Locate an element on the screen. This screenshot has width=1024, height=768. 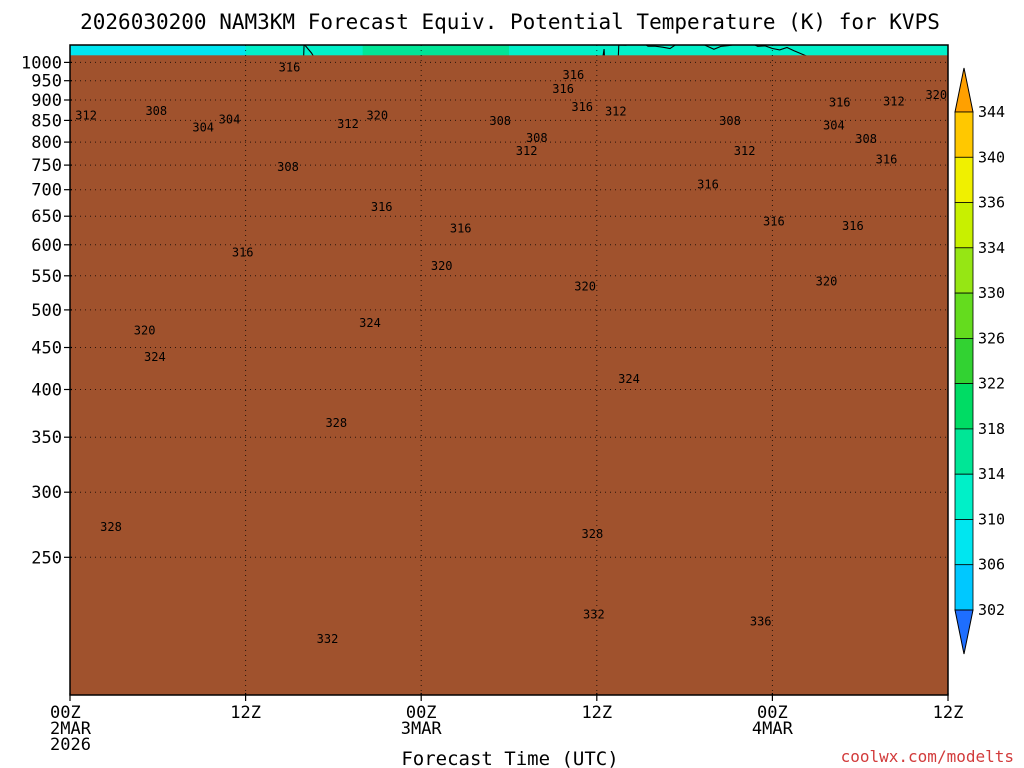
colorbar-label: 322 is located at coordinates (991, 384).